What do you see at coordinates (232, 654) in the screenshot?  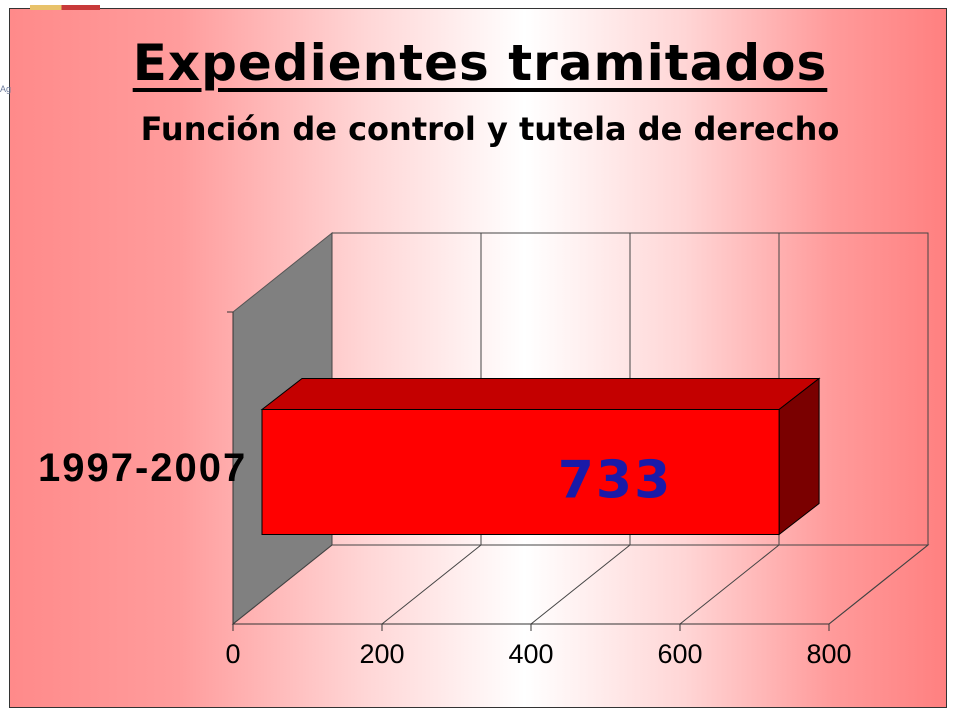 I see `x-tick-label: 0` at bounding box center [232, 654].